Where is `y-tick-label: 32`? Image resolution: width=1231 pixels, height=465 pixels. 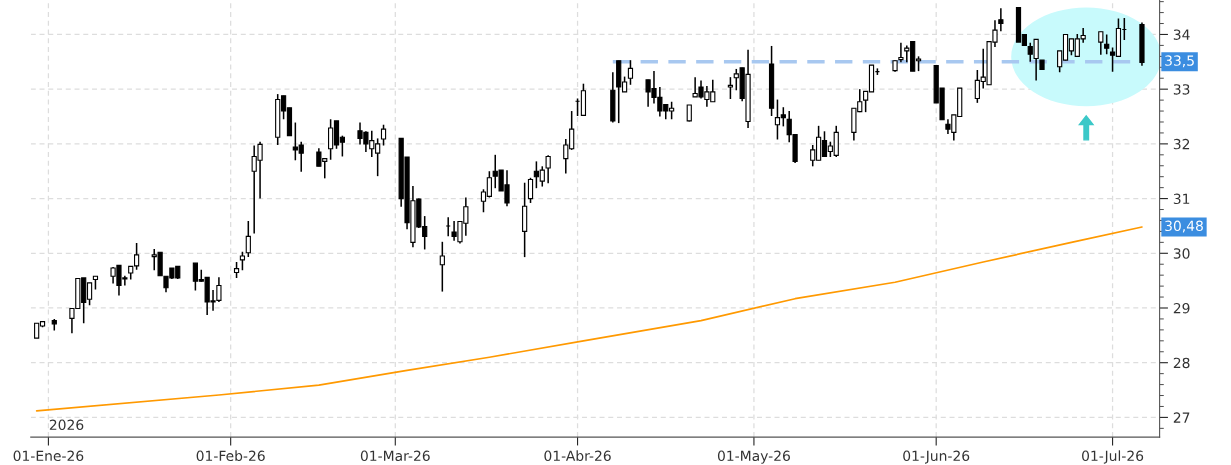 y-tick-label: 32 is located at coordinates (1181, 144).